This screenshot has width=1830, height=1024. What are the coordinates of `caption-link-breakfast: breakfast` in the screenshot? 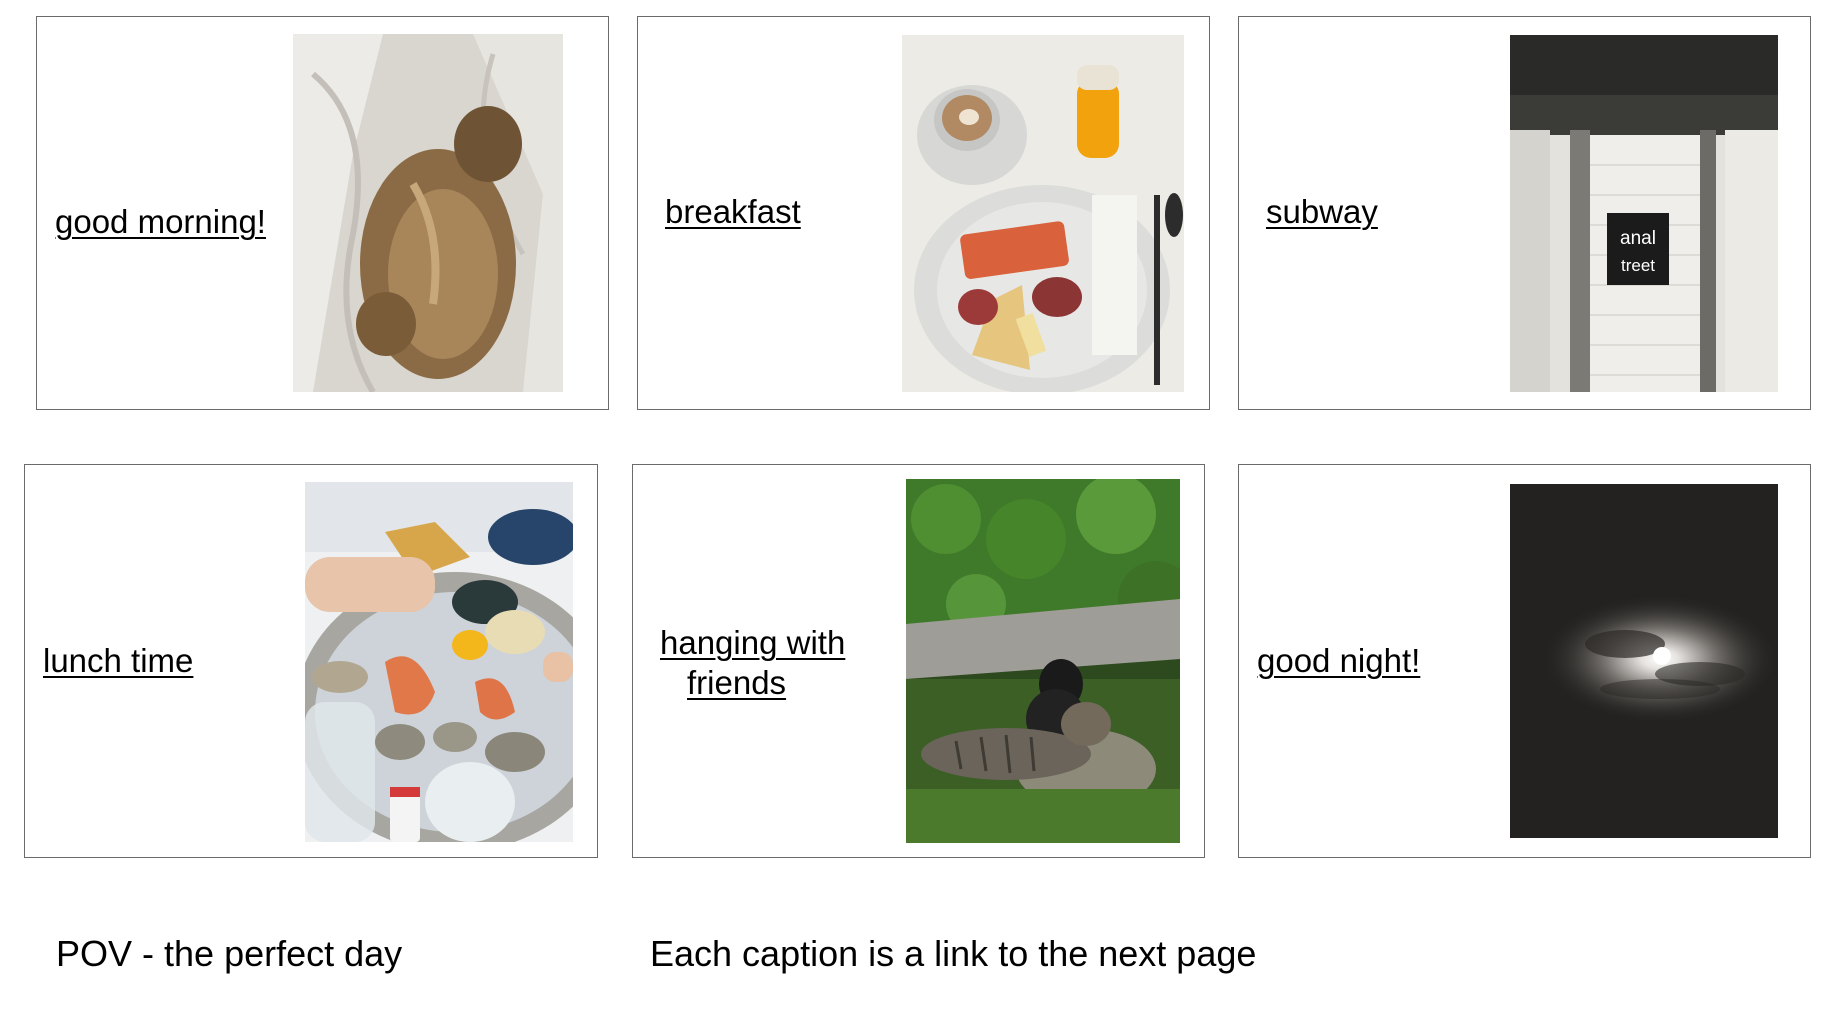 It's located at (733, 211).